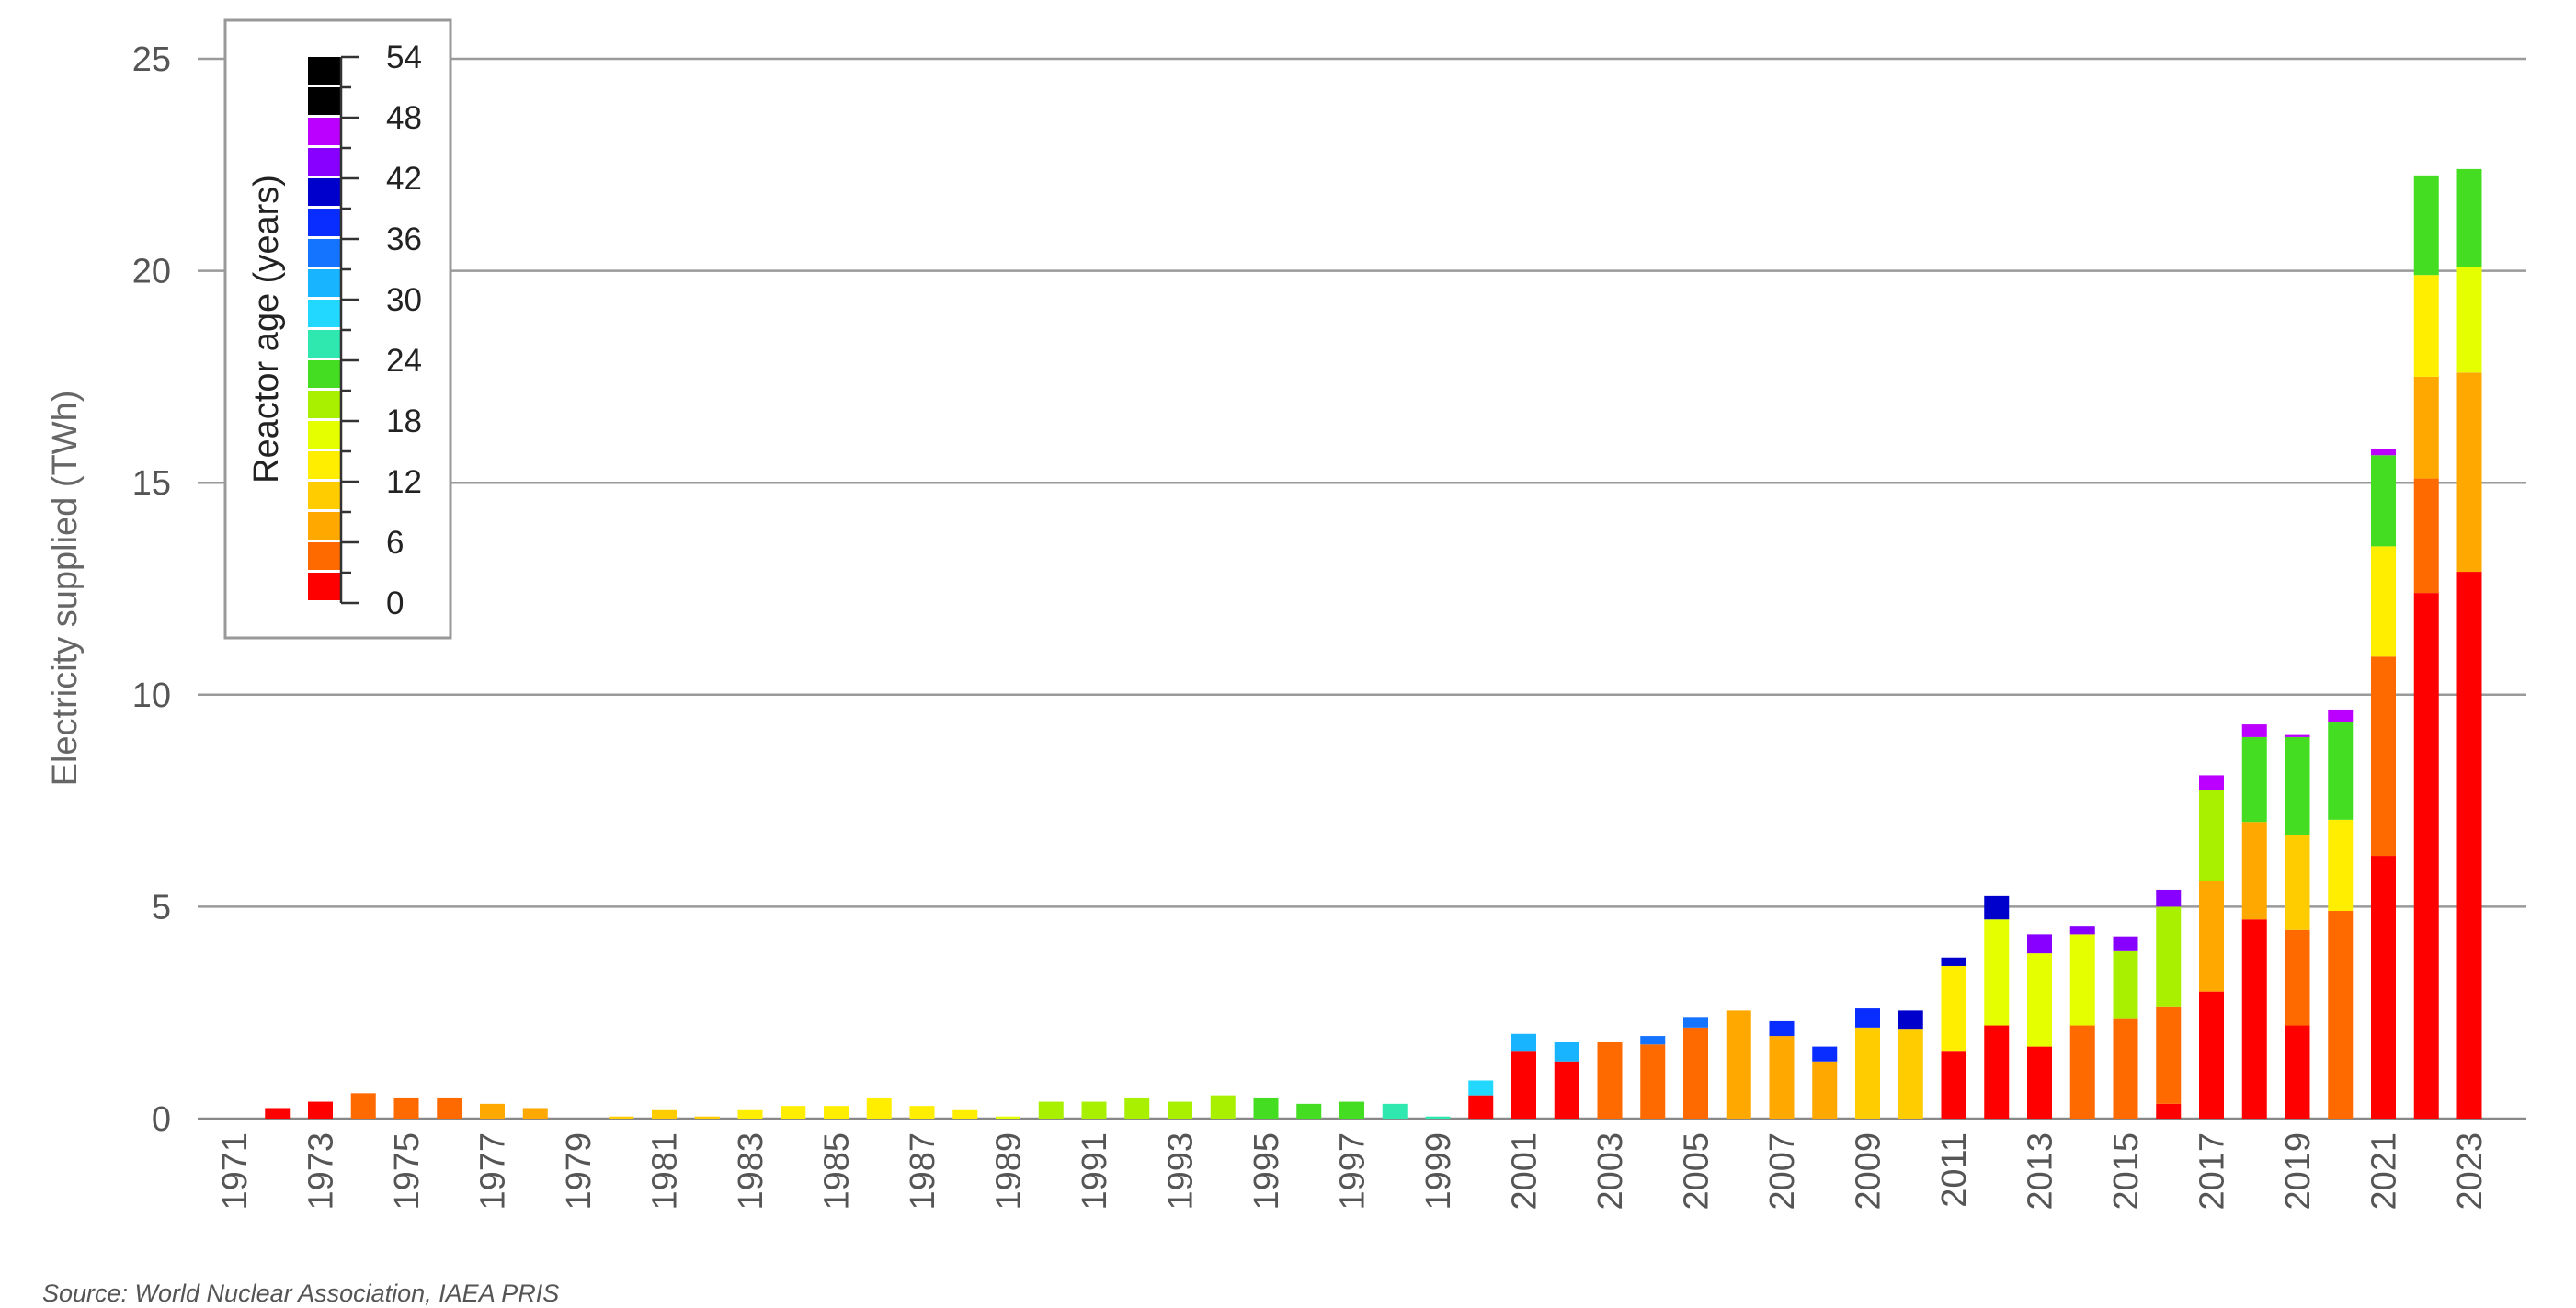 This screenshot has width=2576, height=1308. I want to click on x-tick-label: 2001, so click(1525, 1171).